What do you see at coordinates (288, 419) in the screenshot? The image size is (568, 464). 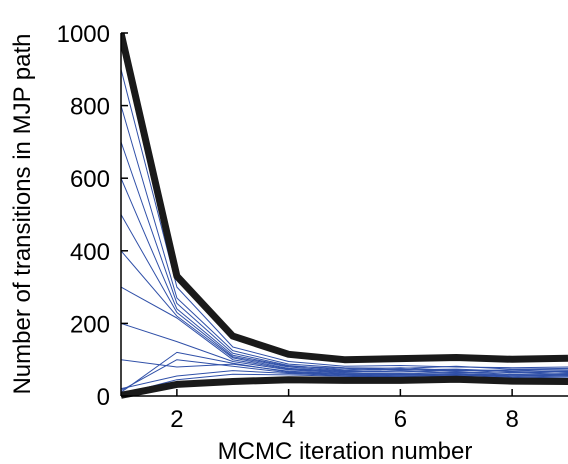 I see `x-tick-label: 4` at bounding box center [288, 419].